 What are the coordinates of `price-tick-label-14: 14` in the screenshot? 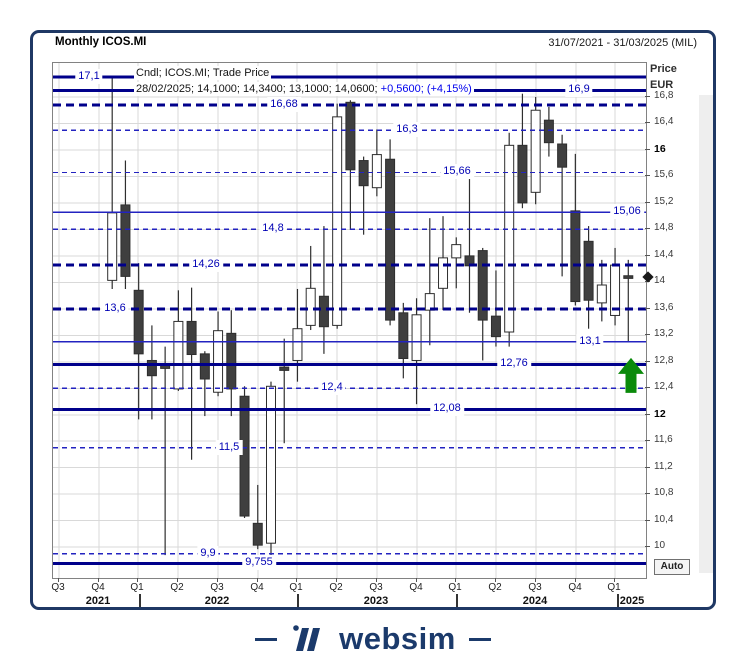 It's located at (660, 281).